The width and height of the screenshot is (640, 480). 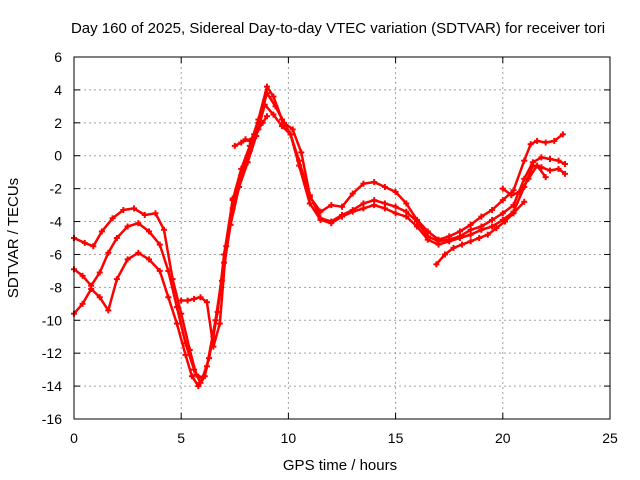 What do you see at coordinates (206, 272) in the screenshot?
I see `series-line` at bounding box center [206, 272].